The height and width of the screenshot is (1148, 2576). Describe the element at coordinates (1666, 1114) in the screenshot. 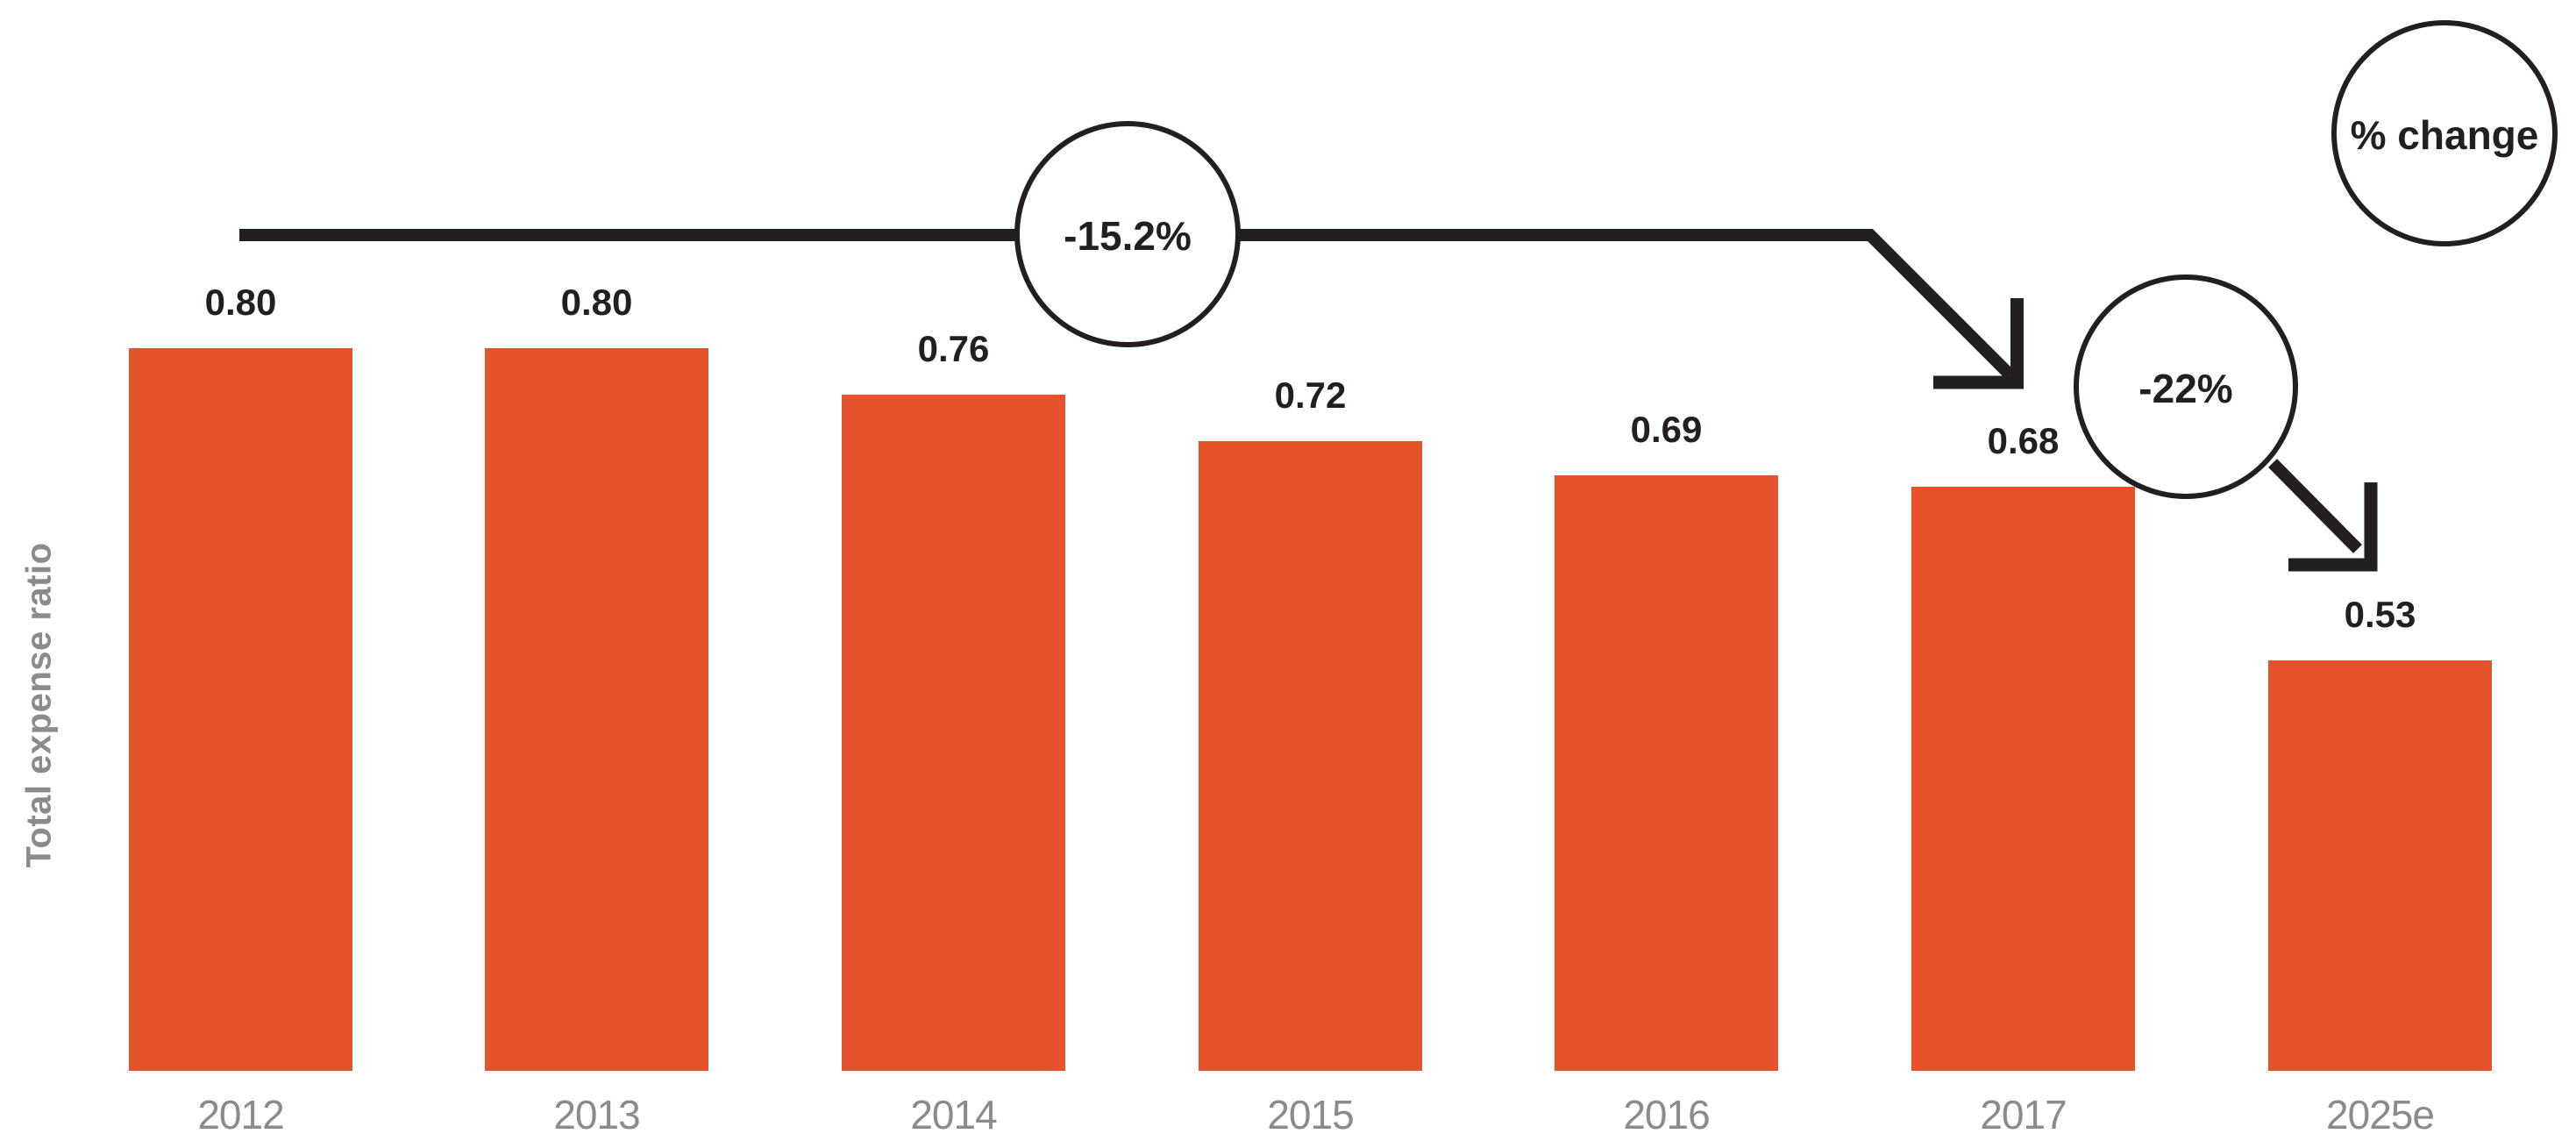

I see `x-tick-label: 2016` at that location.